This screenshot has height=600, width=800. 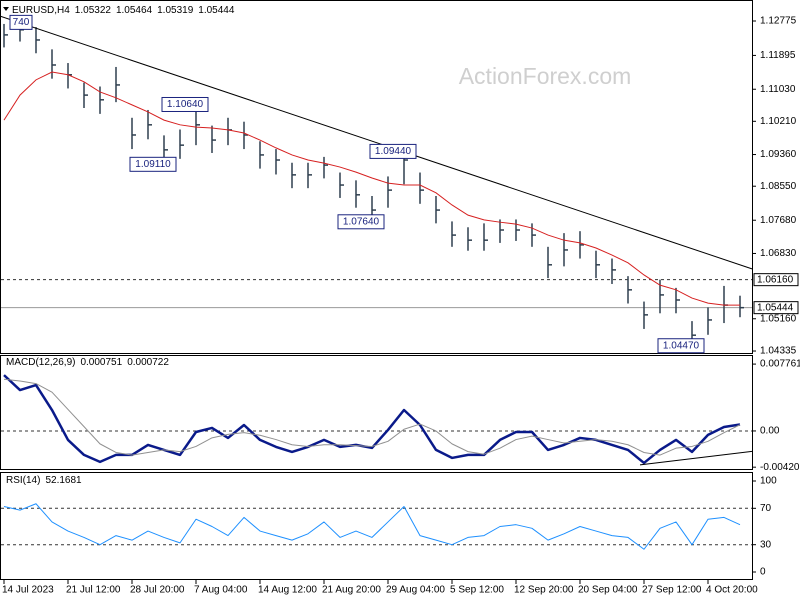 I want to click on y-tick-label: 1.10210, so click(x=778, y=121).